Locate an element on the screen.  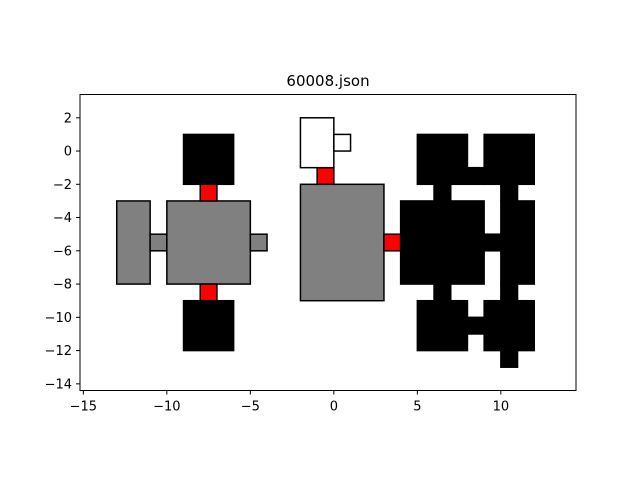
y-axis: 2 0 −2 −4 −6 −8 −10 −12 −14 is located at coordinates (62, 251).